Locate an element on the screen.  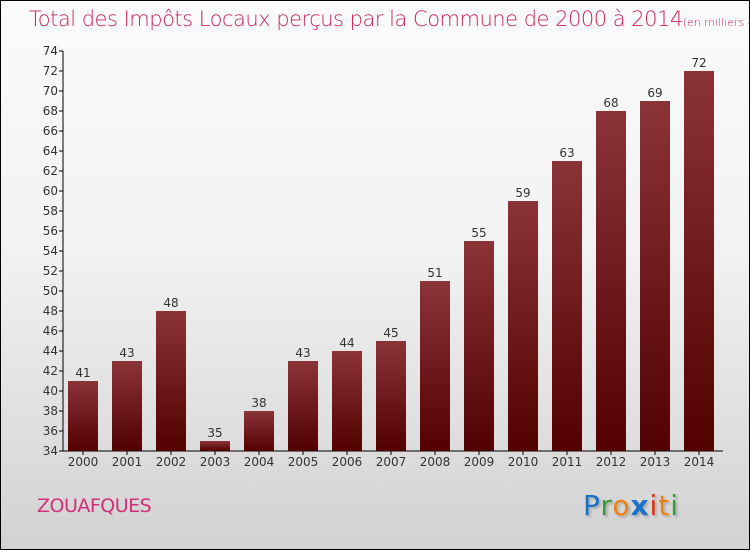
y-tick-label: 64 is located at coordinates (50, 151).